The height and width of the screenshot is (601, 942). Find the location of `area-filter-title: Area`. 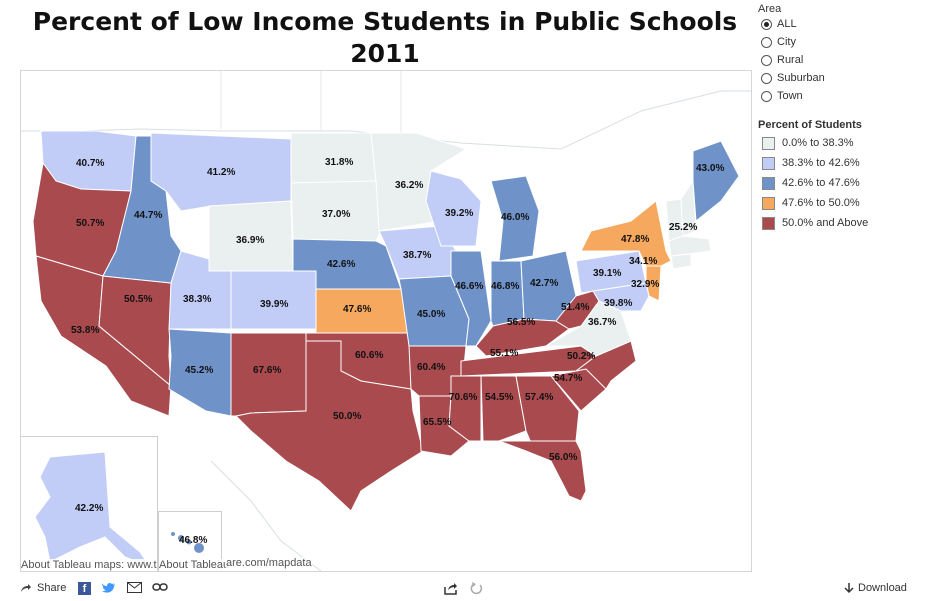

area-filter-title: Area is located at coordinates (770, 9).